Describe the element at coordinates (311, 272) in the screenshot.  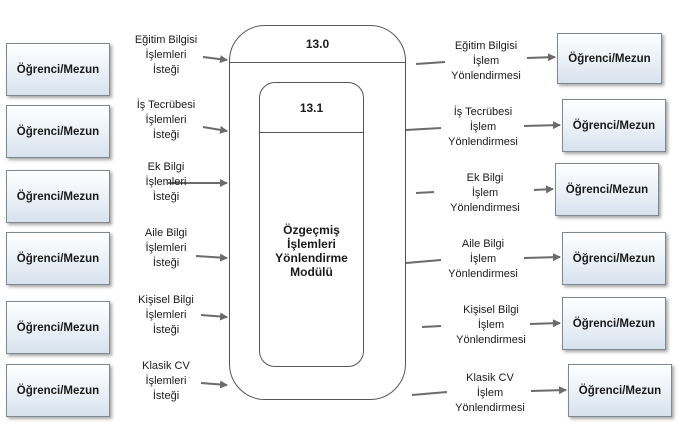
I see `subprocess-name-line: Modülü` at that location.